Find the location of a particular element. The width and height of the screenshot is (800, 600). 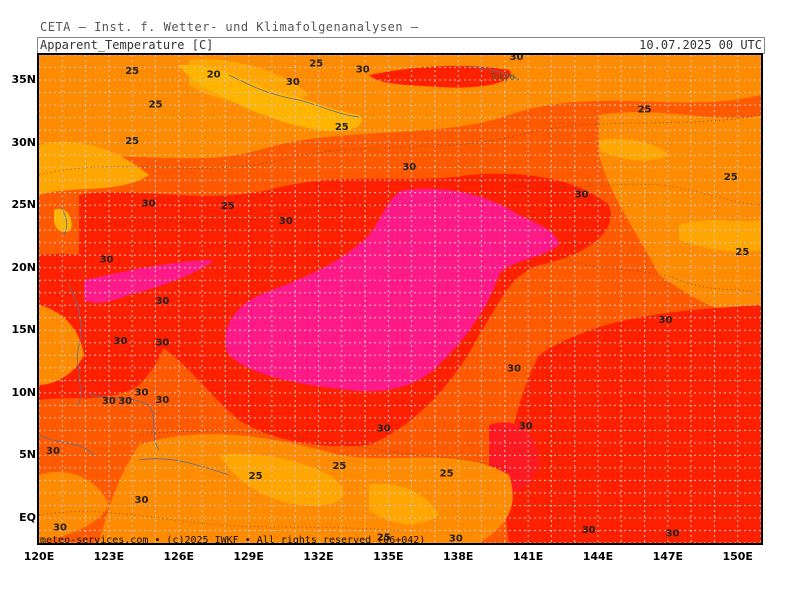

field-magenta-center is located at coordinates (392, 290).